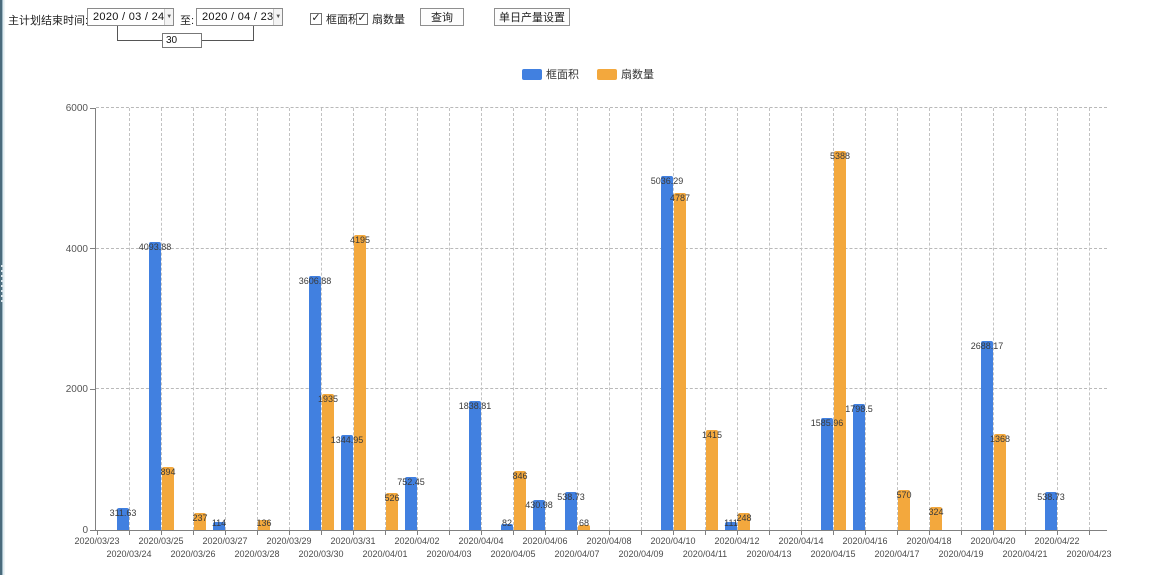 The height and width of the screenshot is (575, 1150). I want to click on bar-value-label: 311.63, so click(123, 513).